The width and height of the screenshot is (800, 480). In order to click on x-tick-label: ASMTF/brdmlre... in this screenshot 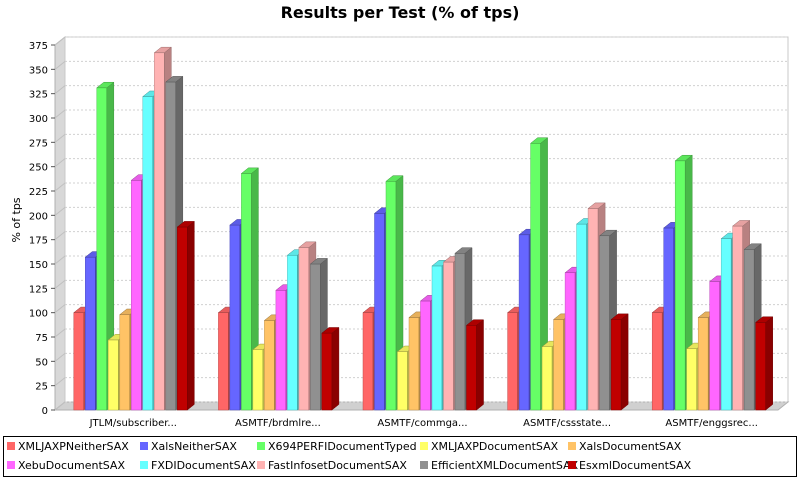, I will do `click(278, 423)`.